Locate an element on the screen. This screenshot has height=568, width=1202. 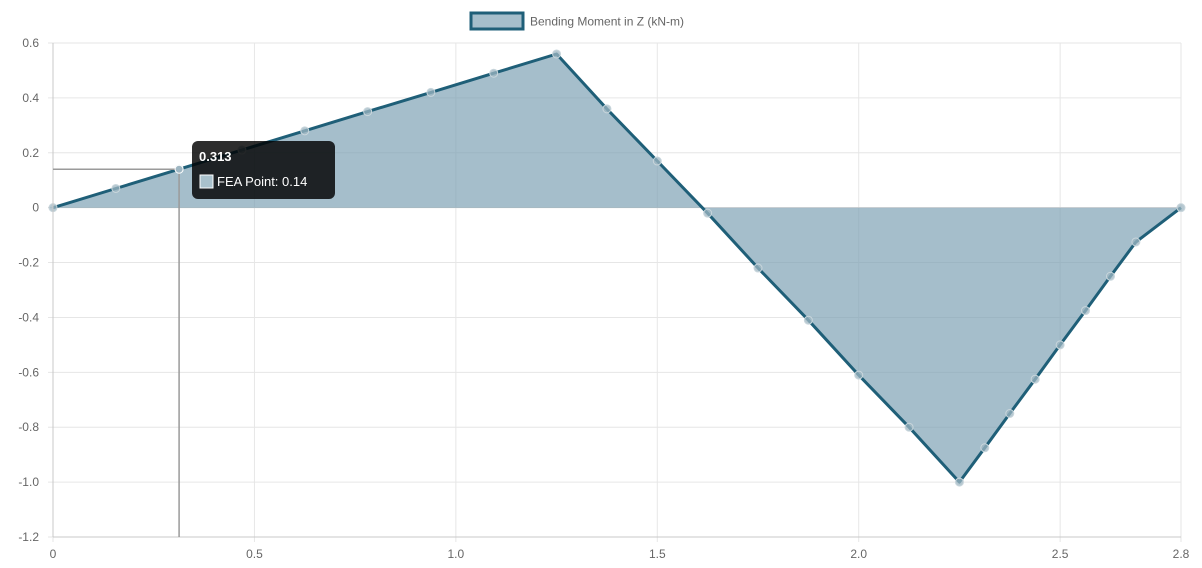
y-tick-label: 0.6 is located at coordinates (30, 43).